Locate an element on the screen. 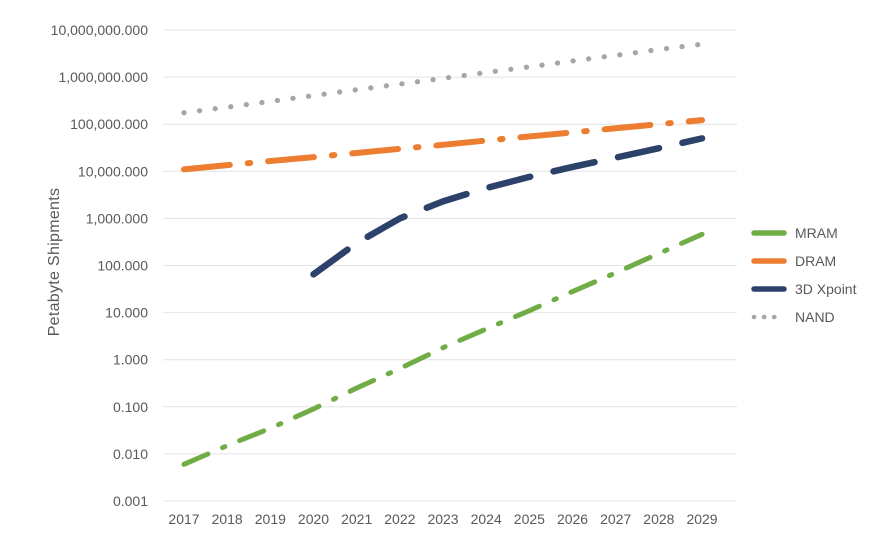 The height and width of the screenshot is (537, 874). legend-item-nand: NAND is located at coordinates (803, 317).